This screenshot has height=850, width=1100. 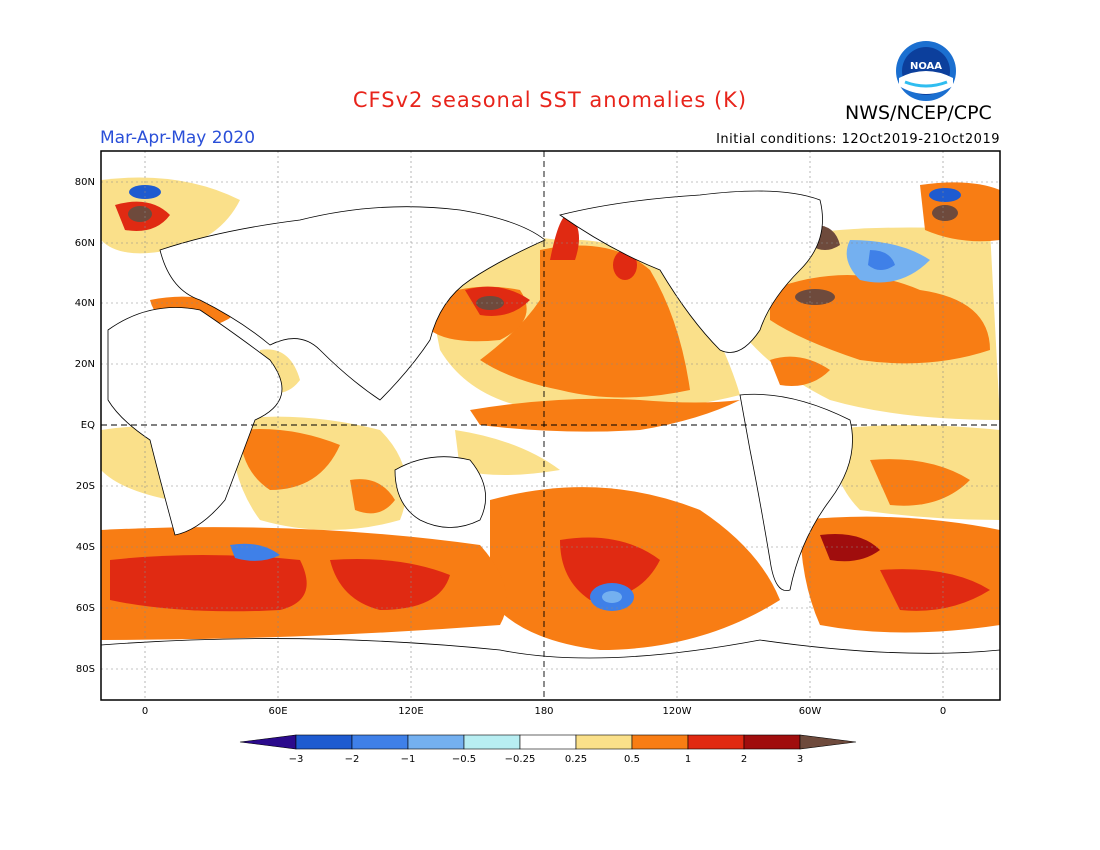 What do you see at coordinates (632, 759) in the screenshot?
I see `colorbar-label: 0.5` at bounding box center [632, 759].